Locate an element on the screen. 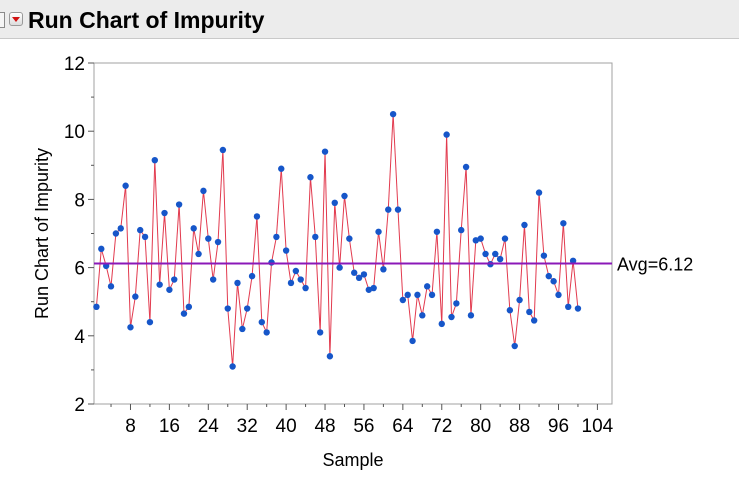 The height and width of the screenshot is (498, 739). x-tick-label: 72 is located at coordinates (441, 426).